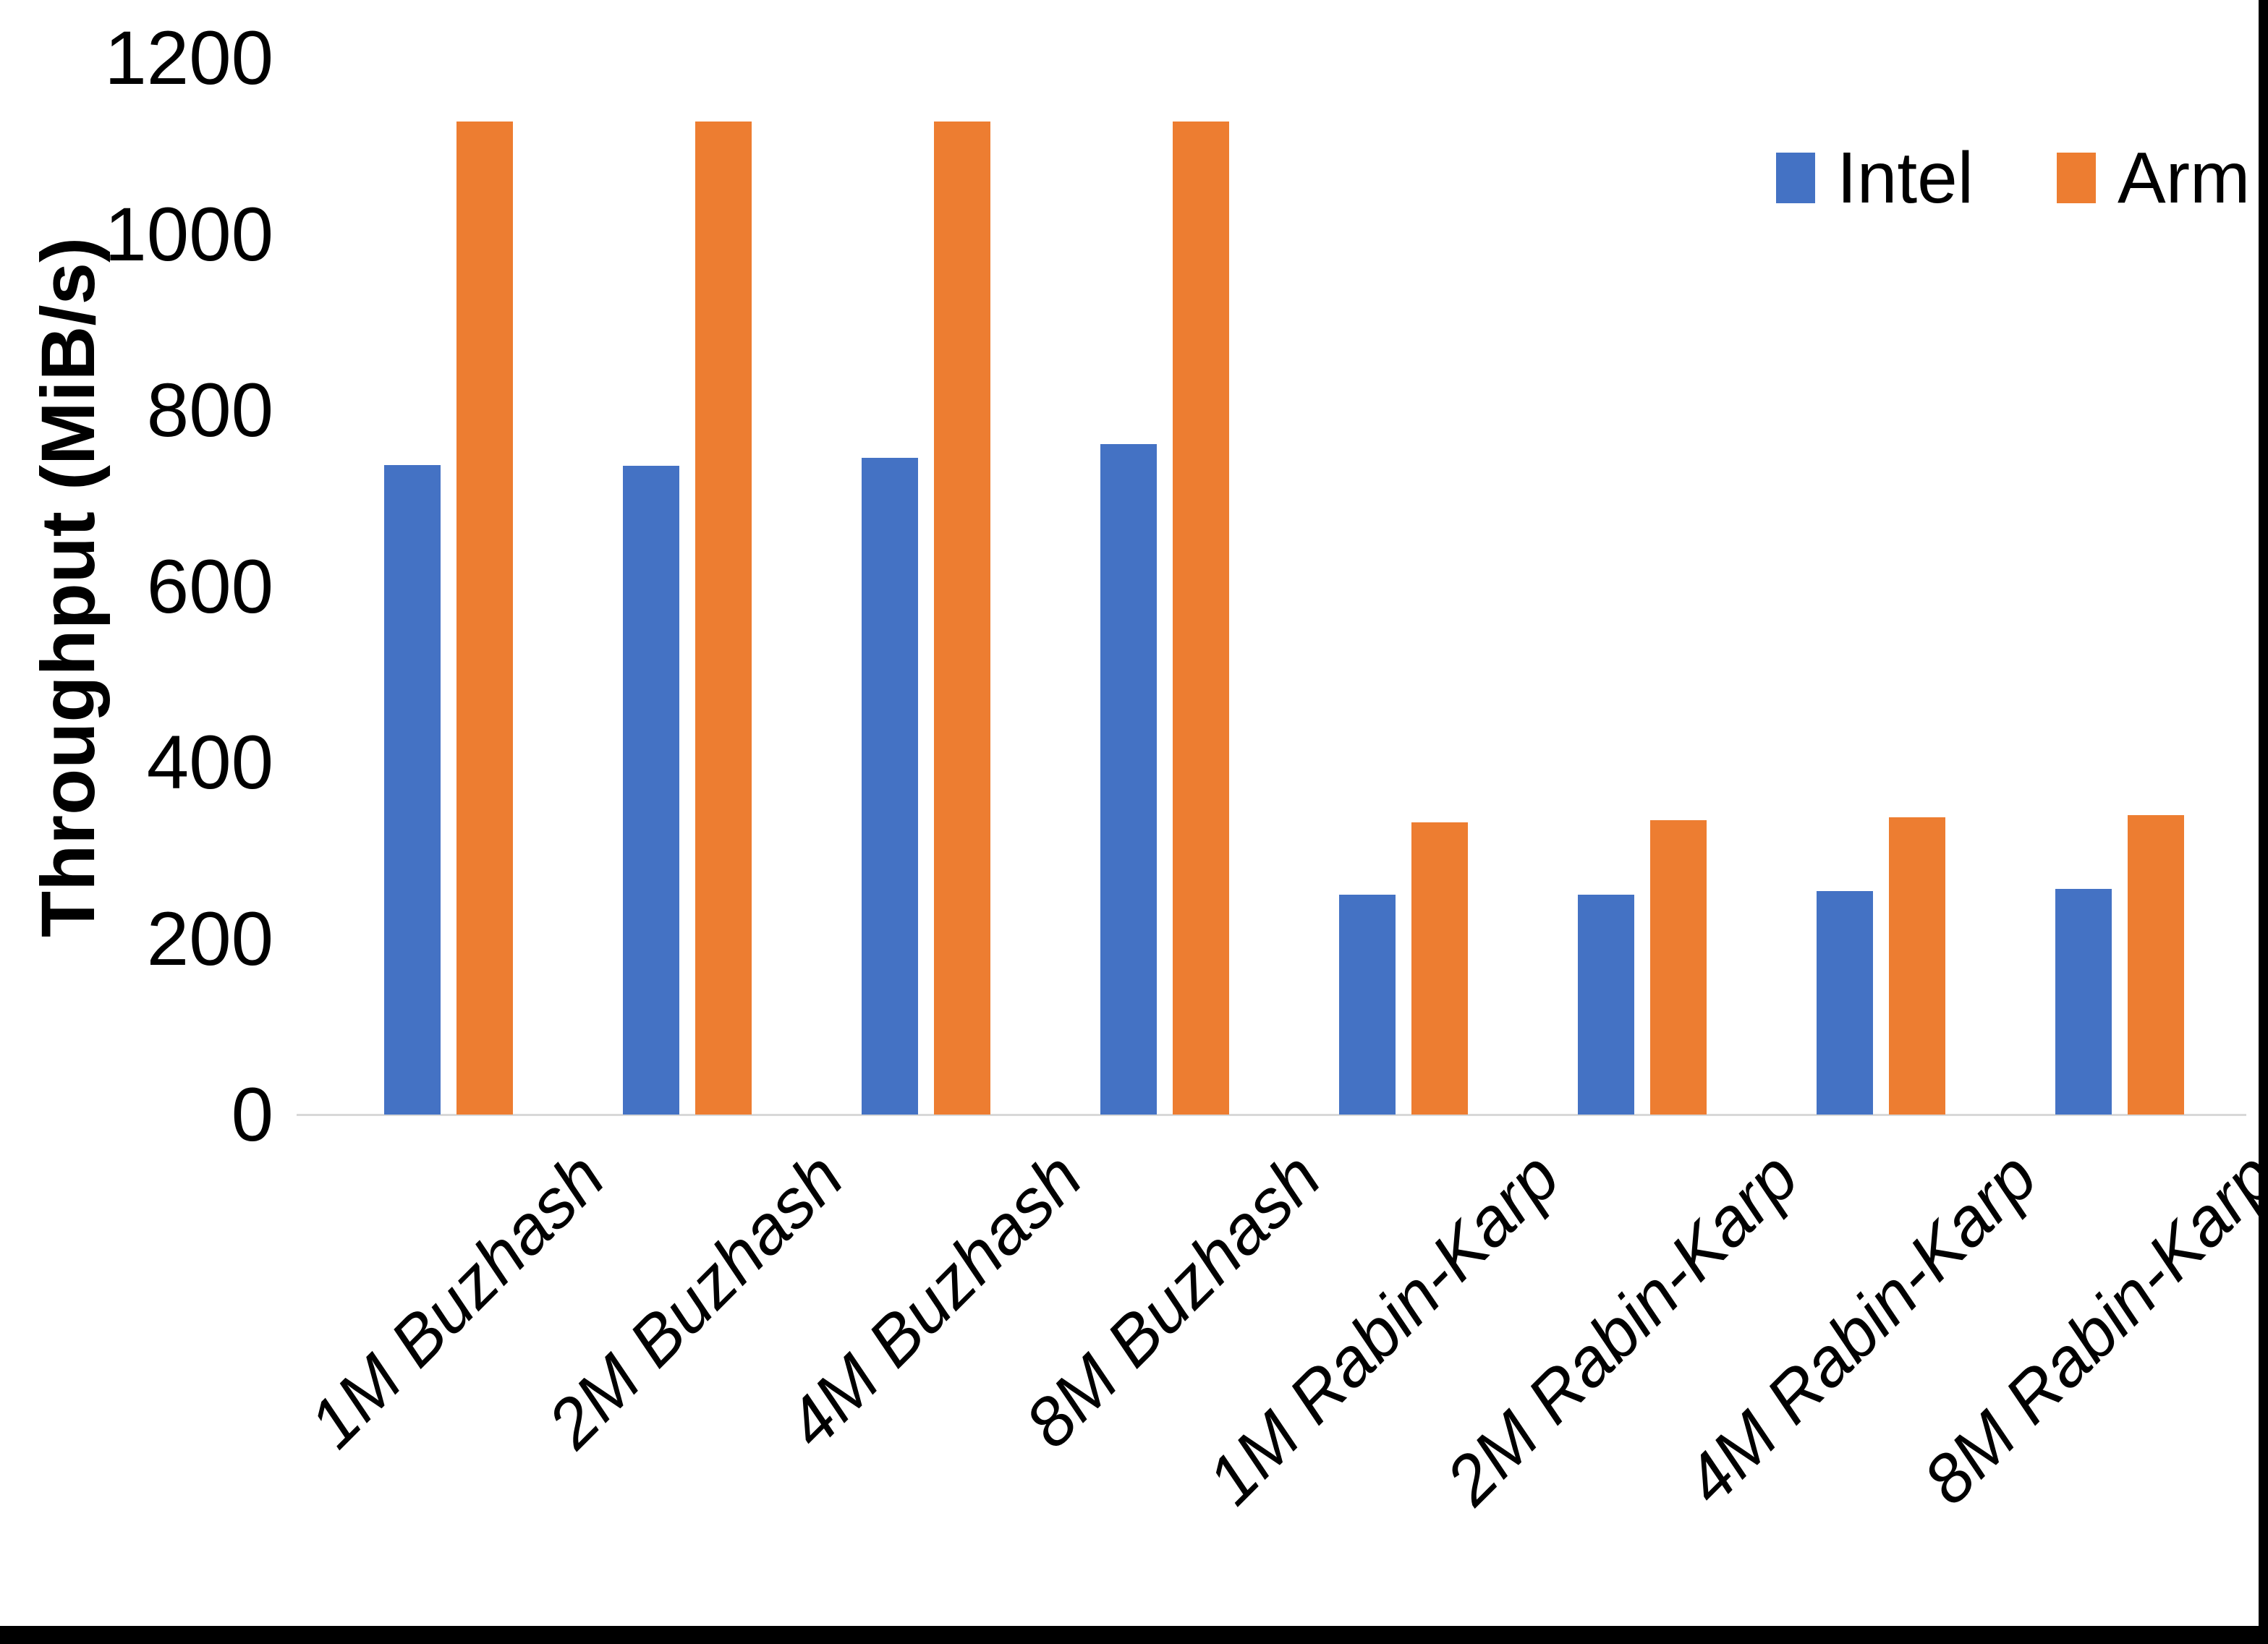 The image size is (2268, 1644). What do you see at coordinates (1271, 1115) in the screenshot?
I see `x-axis-line` at bounding box center [1271, 1115].